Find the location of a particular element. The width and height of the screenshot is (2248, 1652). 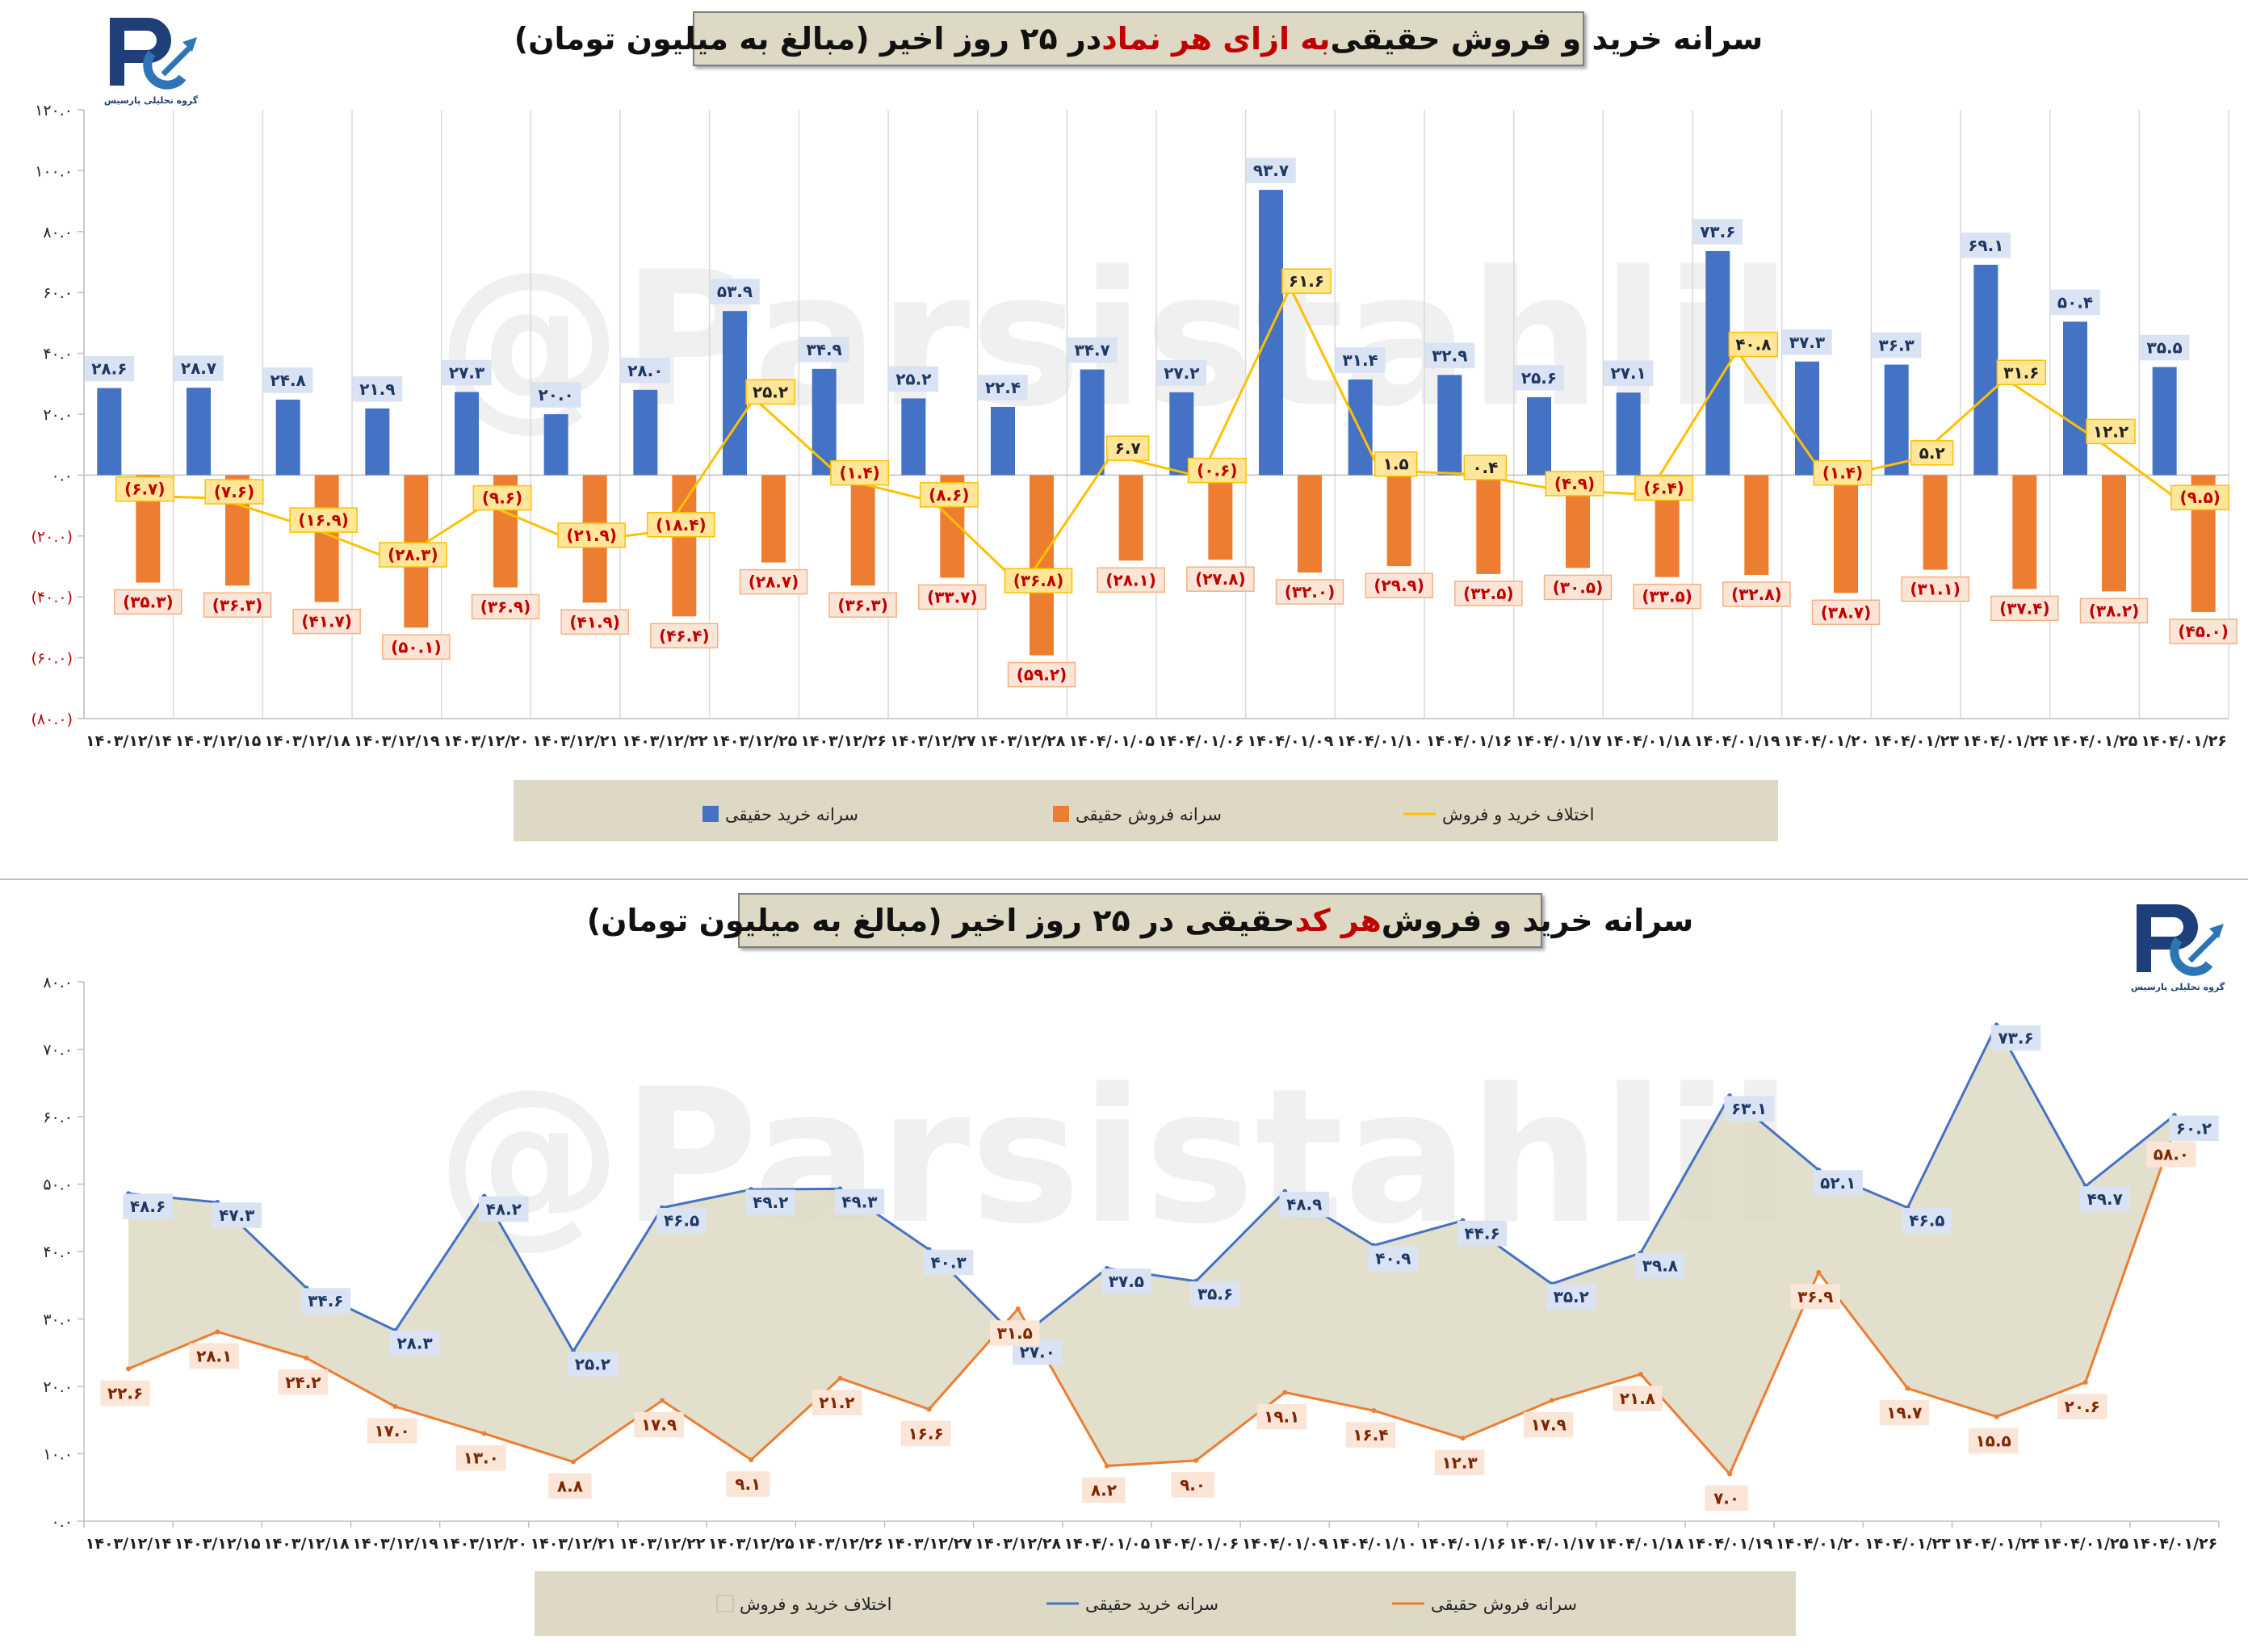

label-sell: ۵۸.۰ is located at coordinates (2171, 1154).